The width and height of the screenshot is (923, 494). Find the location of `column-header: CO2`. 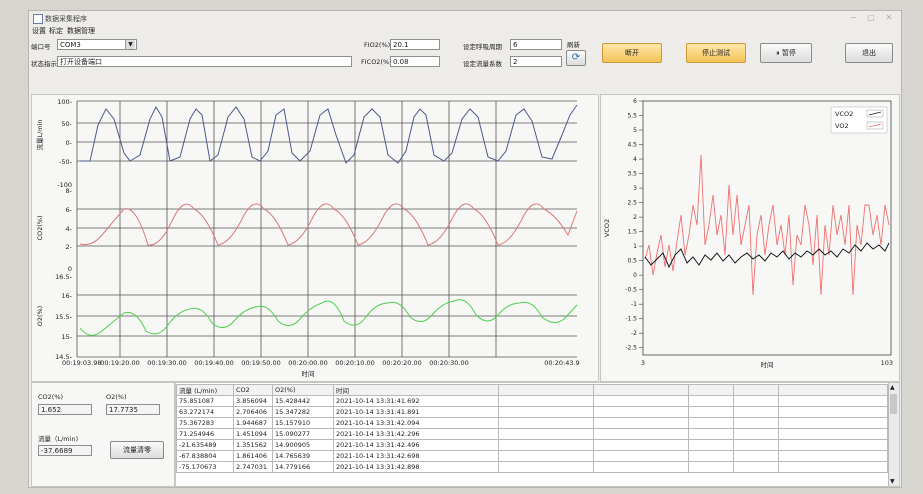

column-header: CO2 is located at coordinates (253, 390).